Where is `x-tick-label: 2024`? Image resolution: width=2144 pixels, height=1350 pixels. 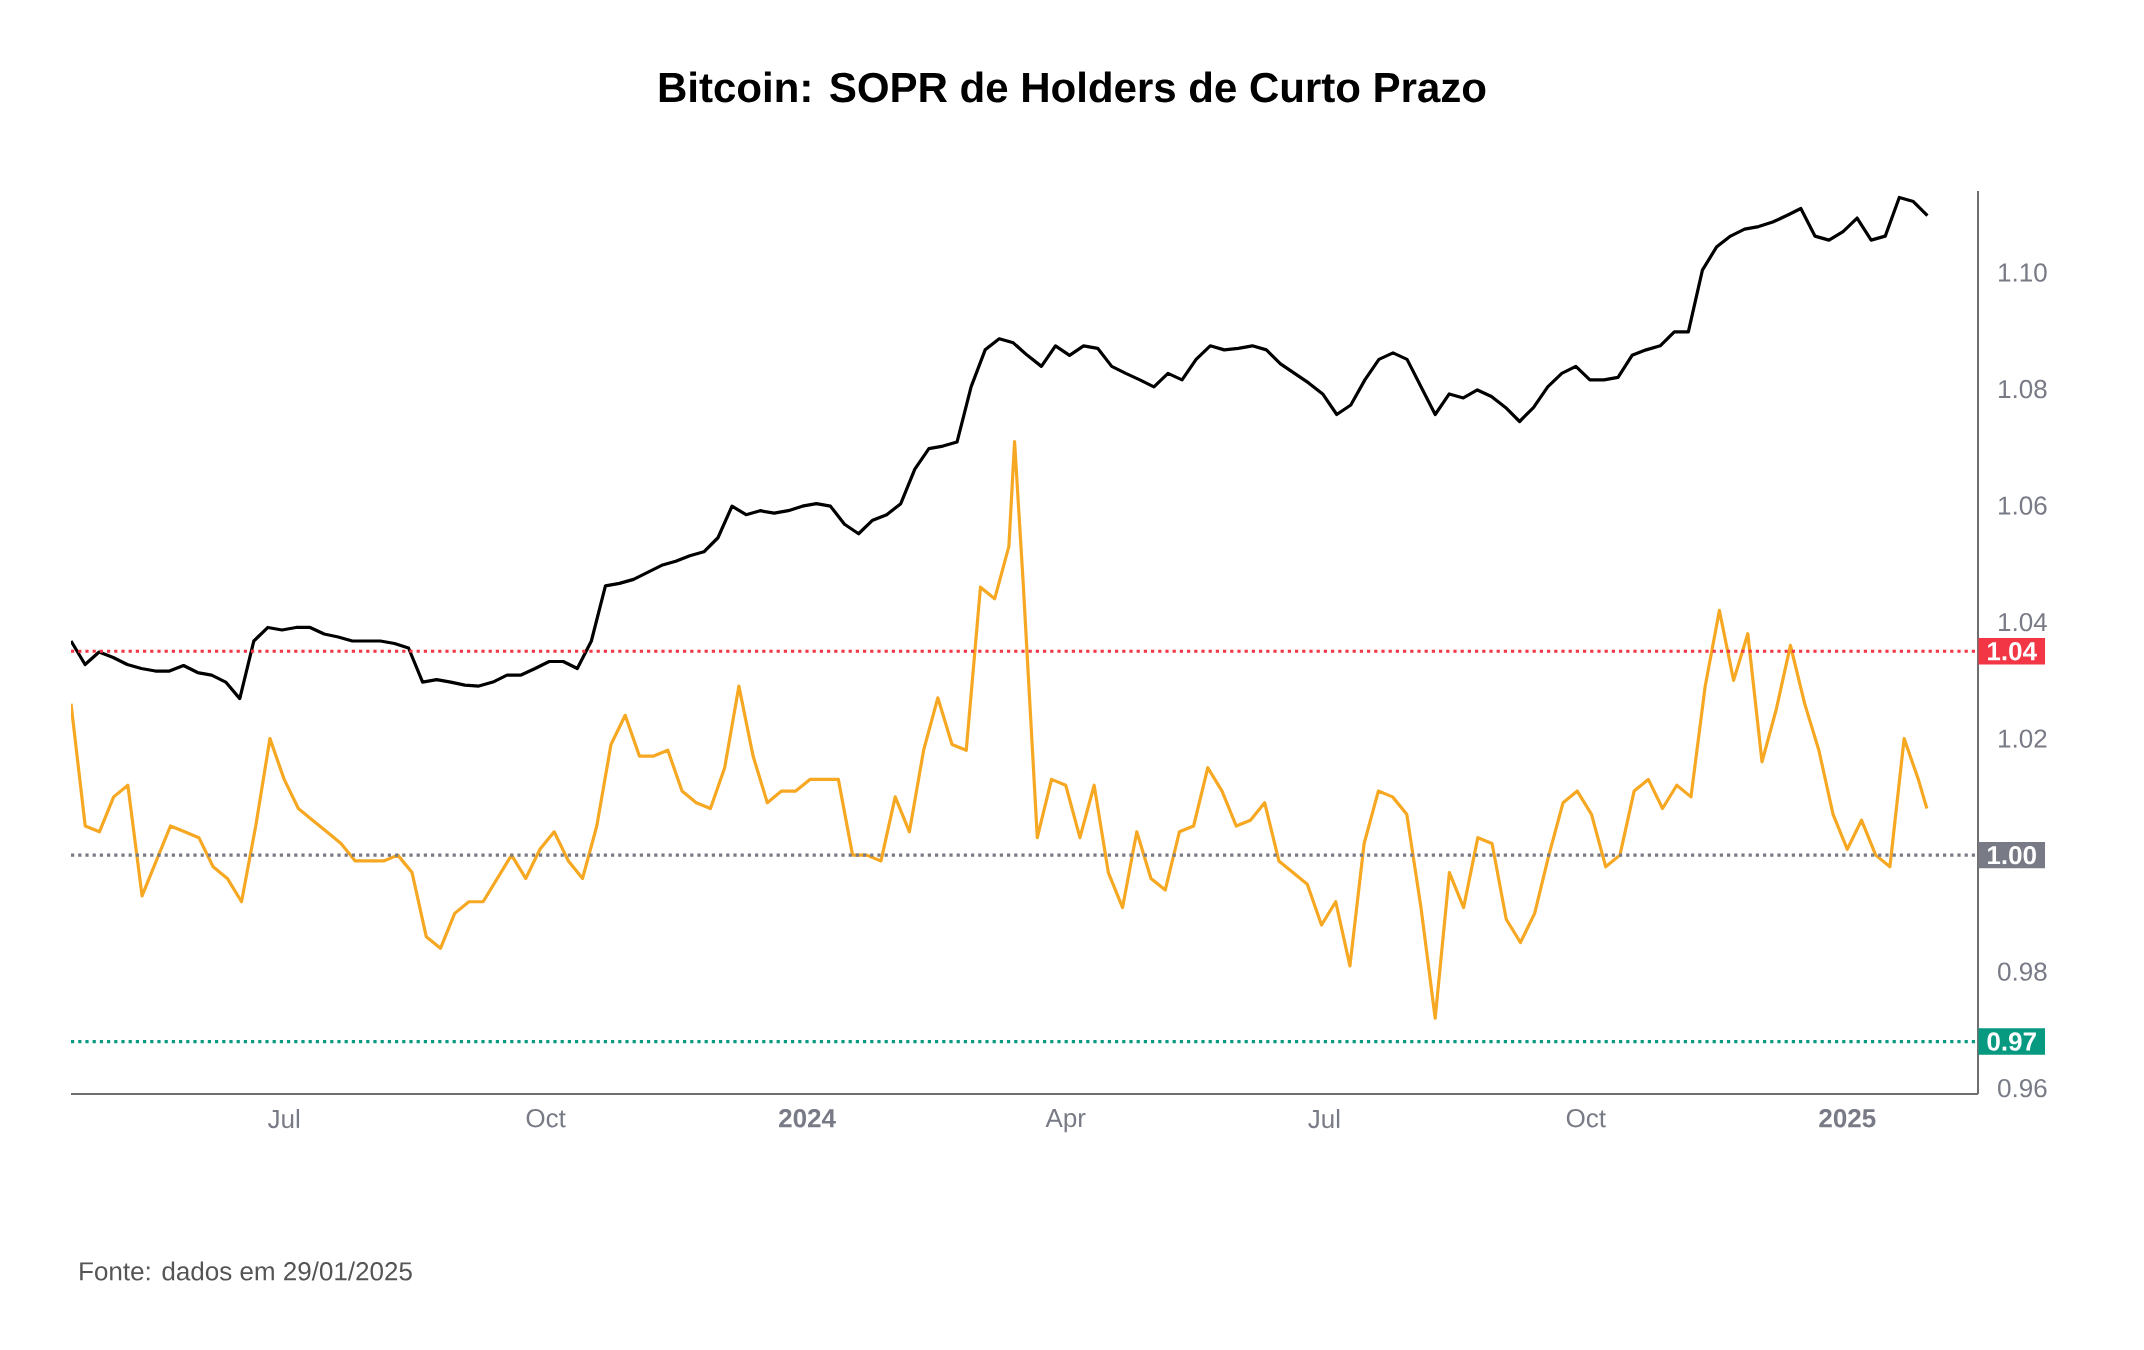
x-tick-label: 2024 is located at coordinates (807, 1118).